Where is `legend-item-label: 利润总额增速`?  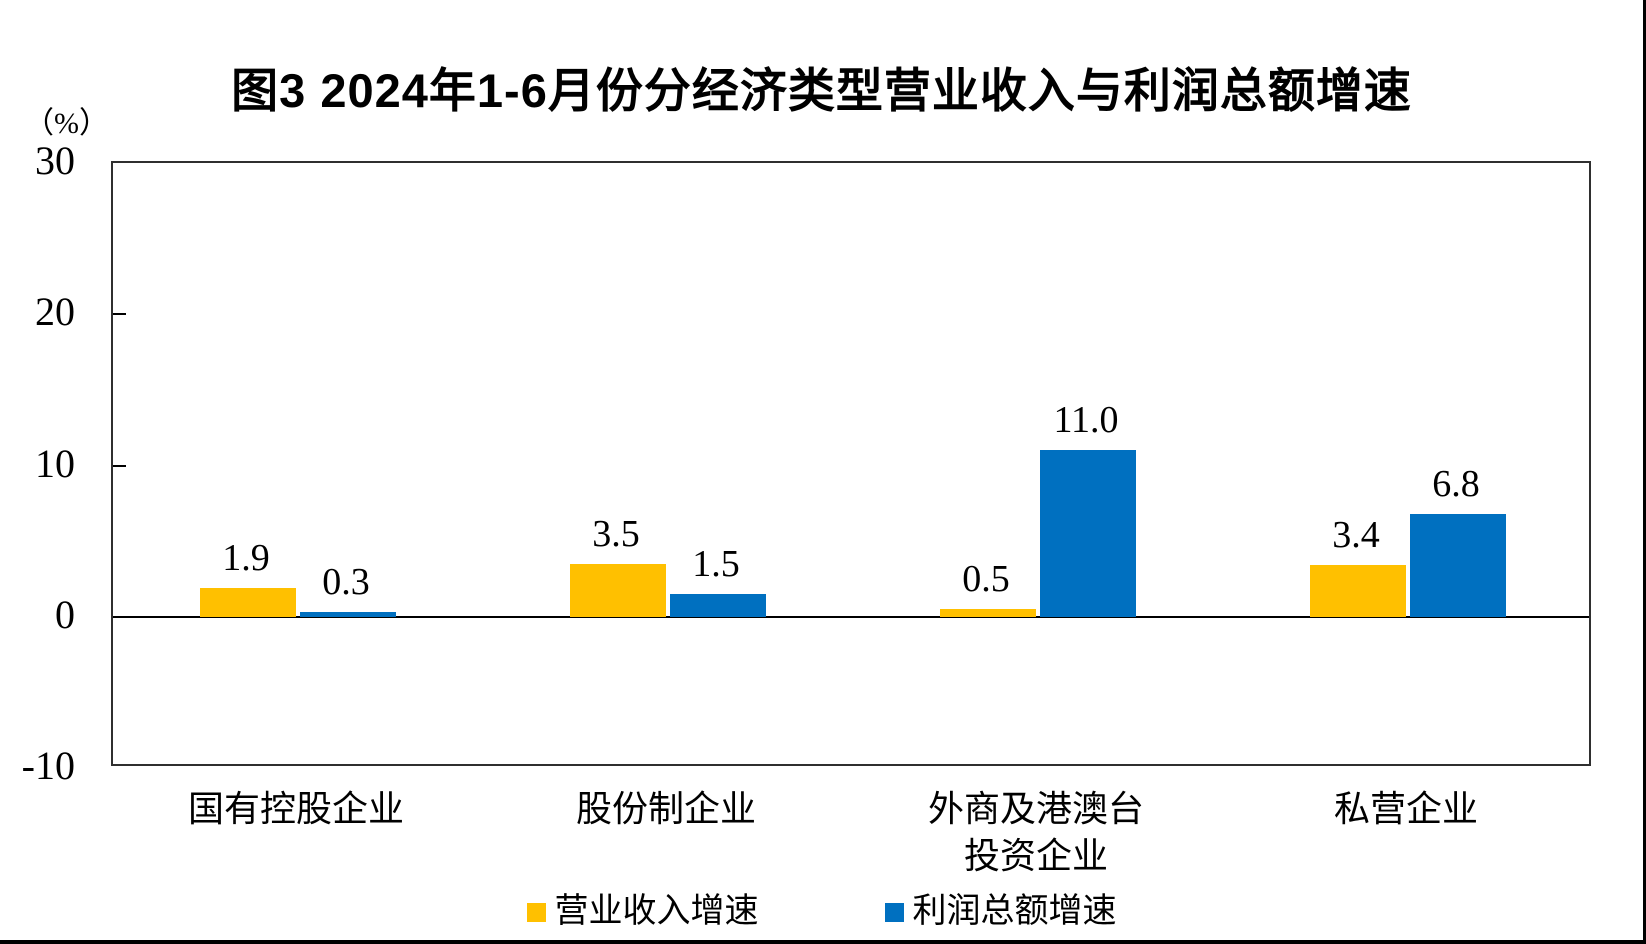
legend-item-label: 利润总额增速 is located at coordinates (1014, 911).